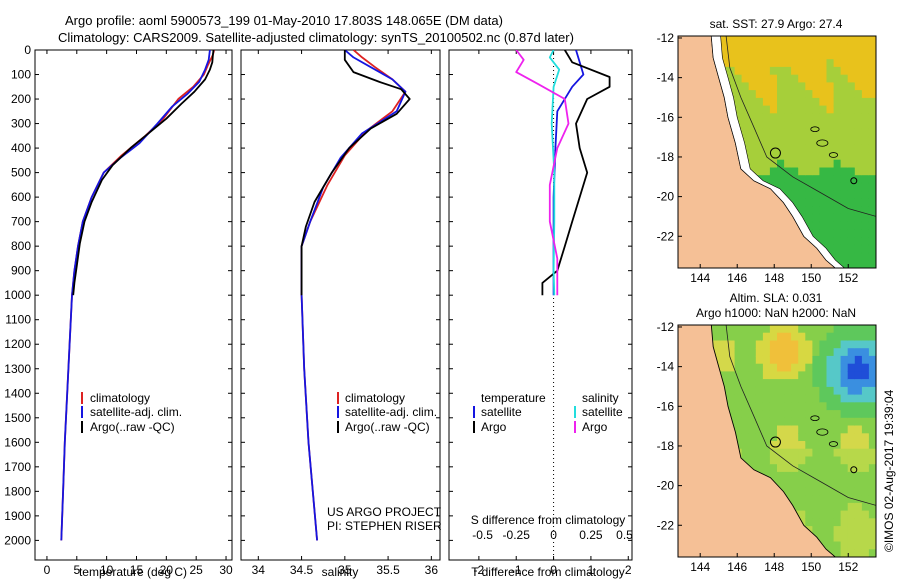  I want to click on map-x-tick-label: 148, so click(774, 278).